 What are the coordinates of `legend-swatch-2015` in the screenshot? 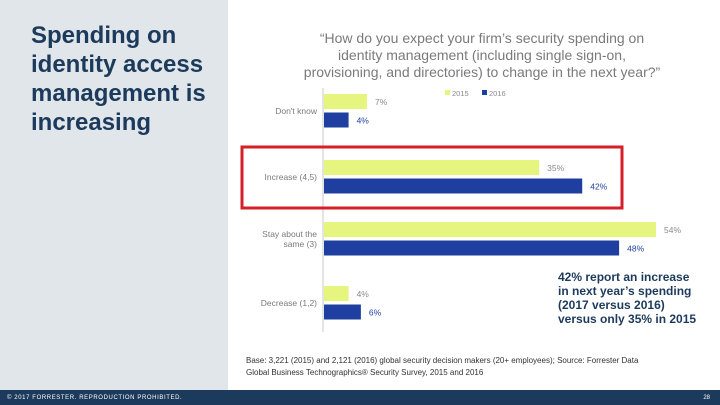 It's located at (447, 92).